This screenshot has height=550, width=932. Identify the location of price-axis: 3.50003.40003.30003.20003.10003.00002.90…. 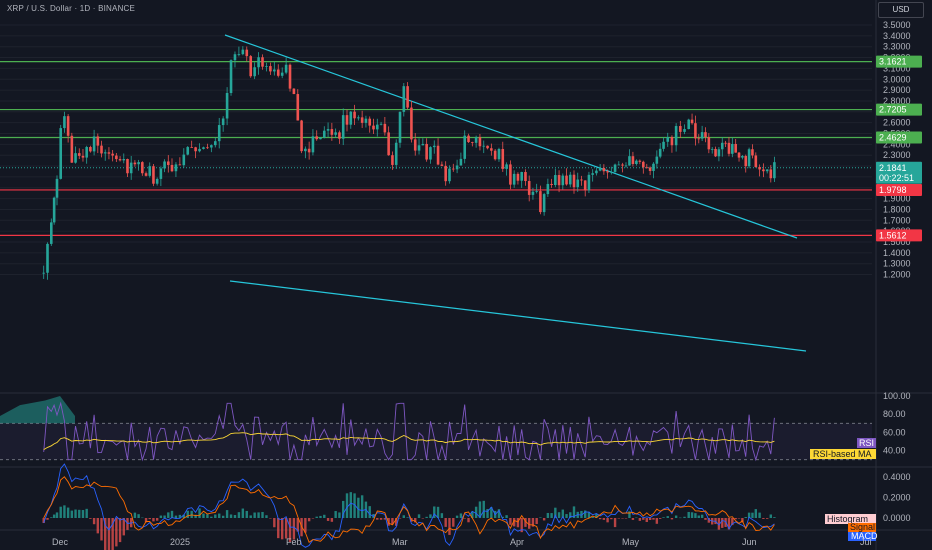
(866, 280).